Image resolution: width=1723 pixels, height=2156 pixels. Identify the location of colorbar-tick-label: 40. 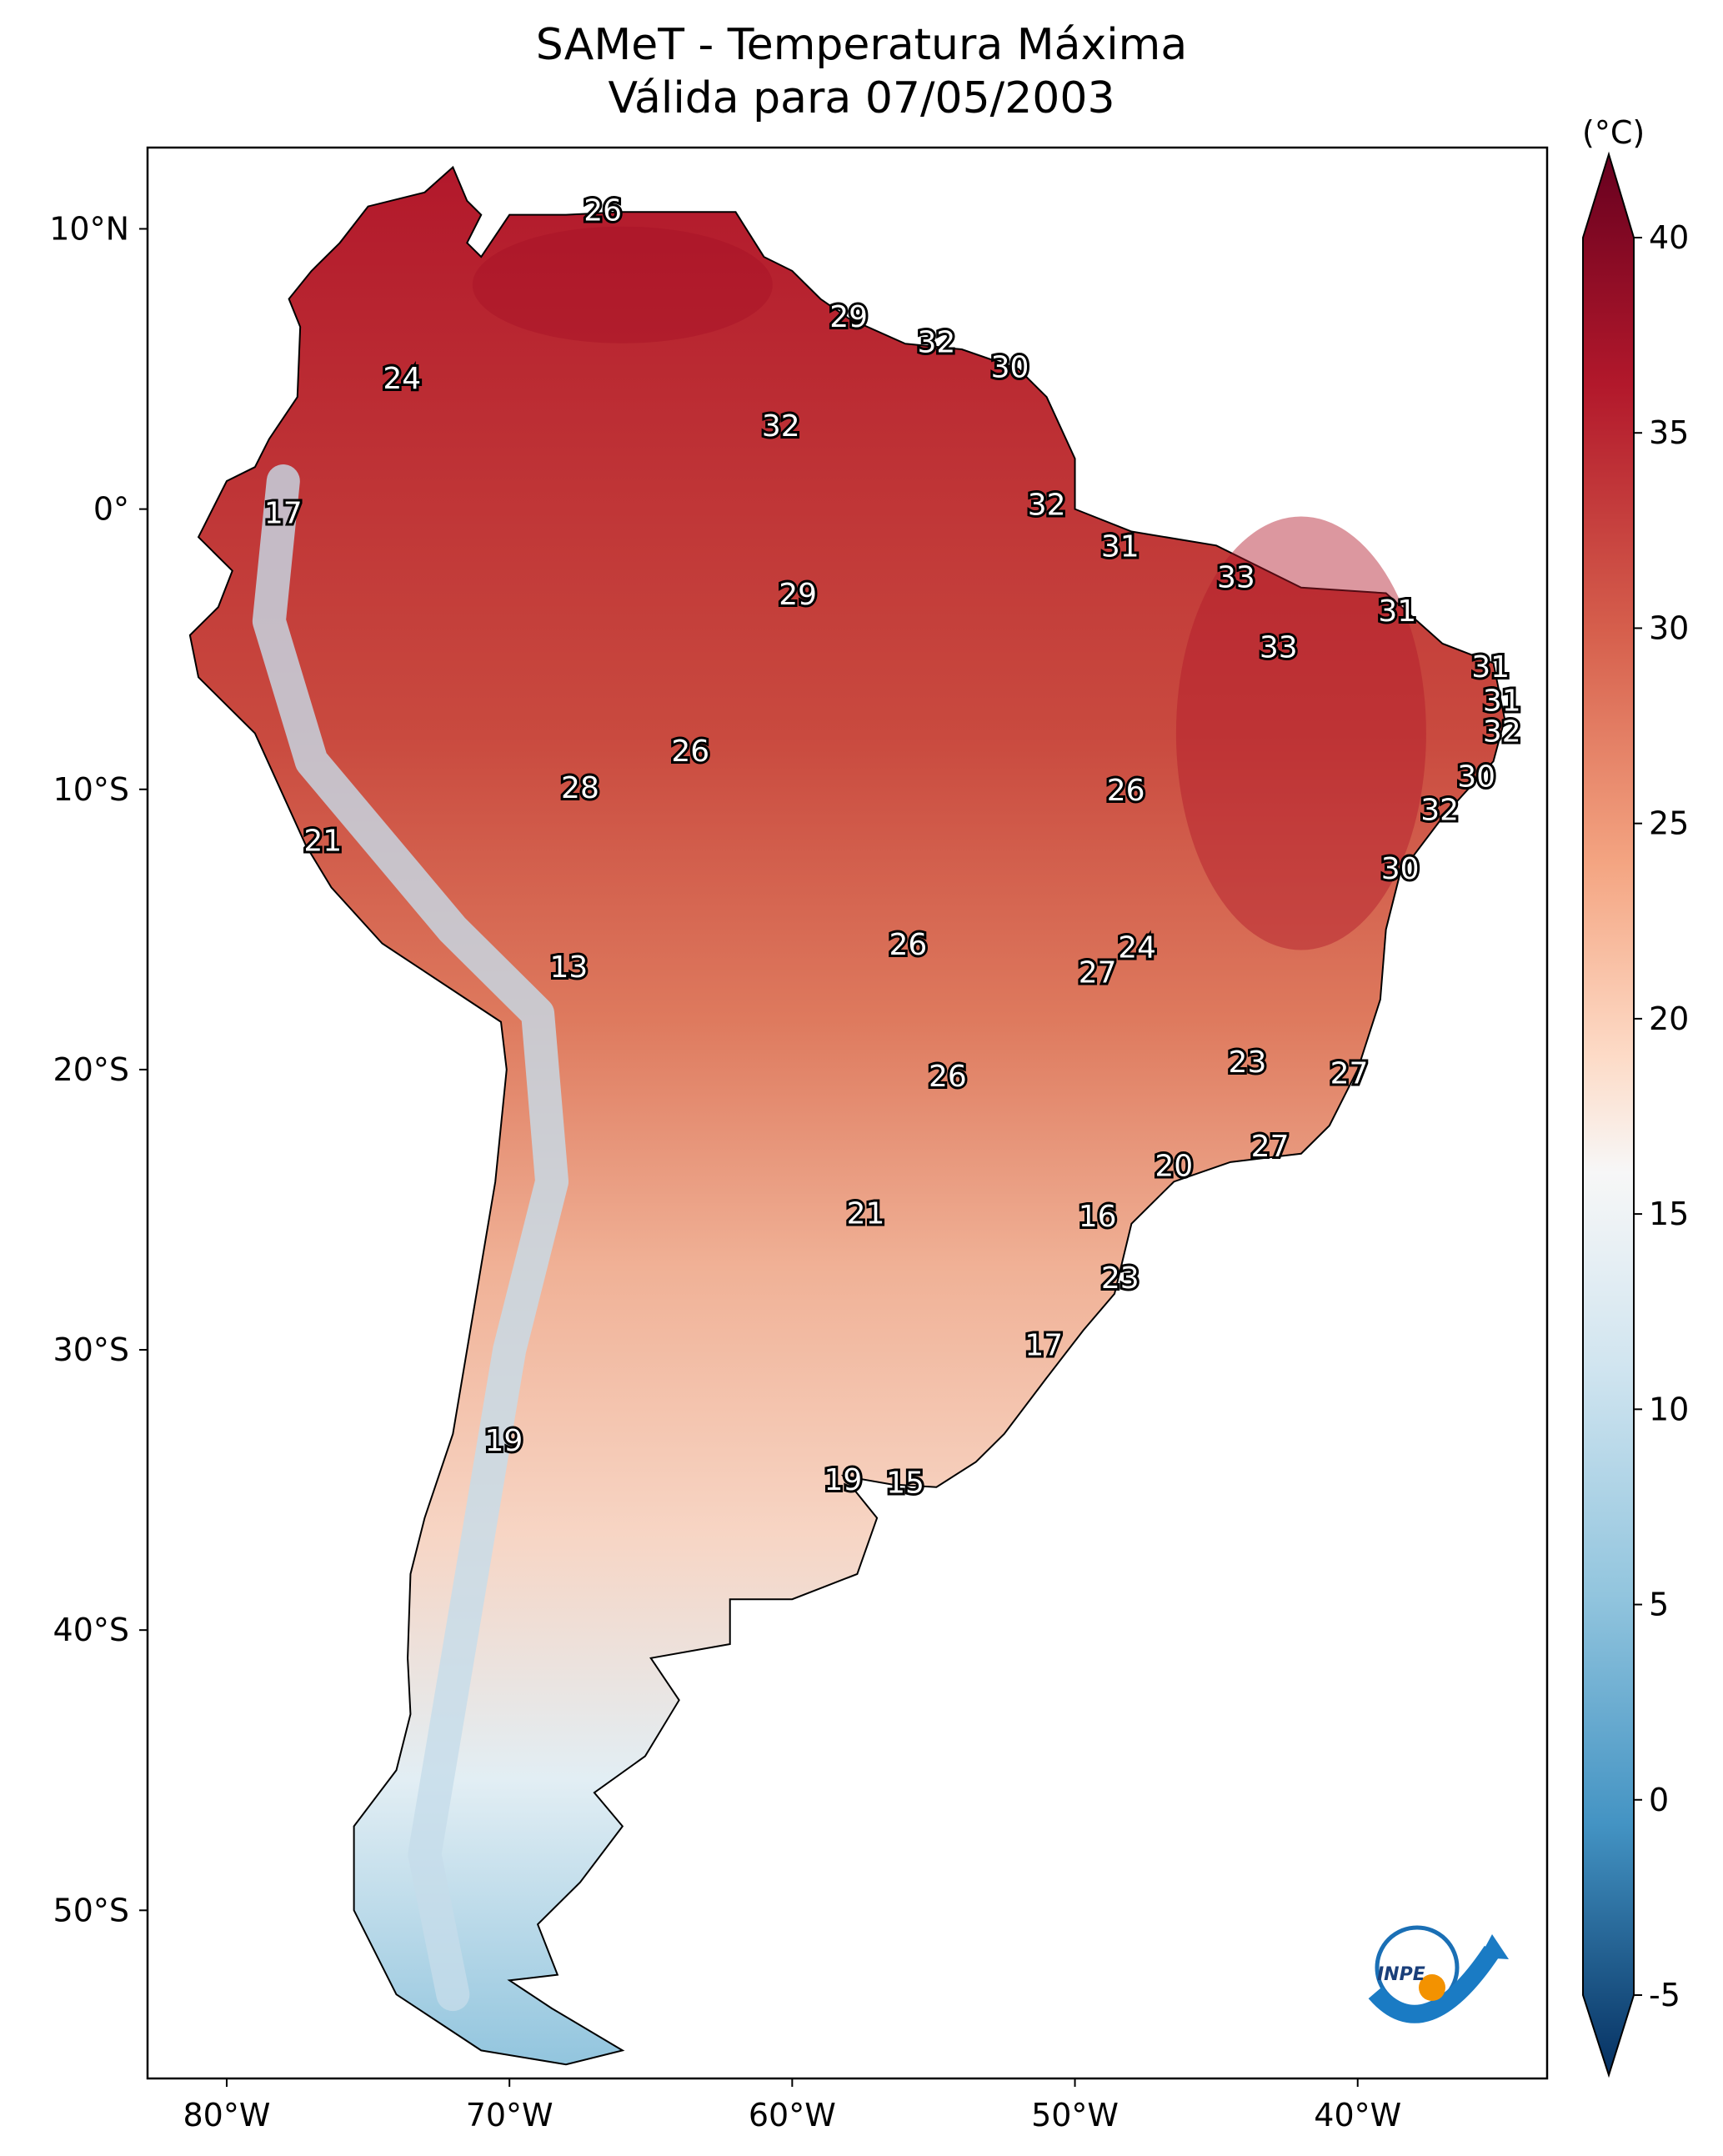
(1669, 237).